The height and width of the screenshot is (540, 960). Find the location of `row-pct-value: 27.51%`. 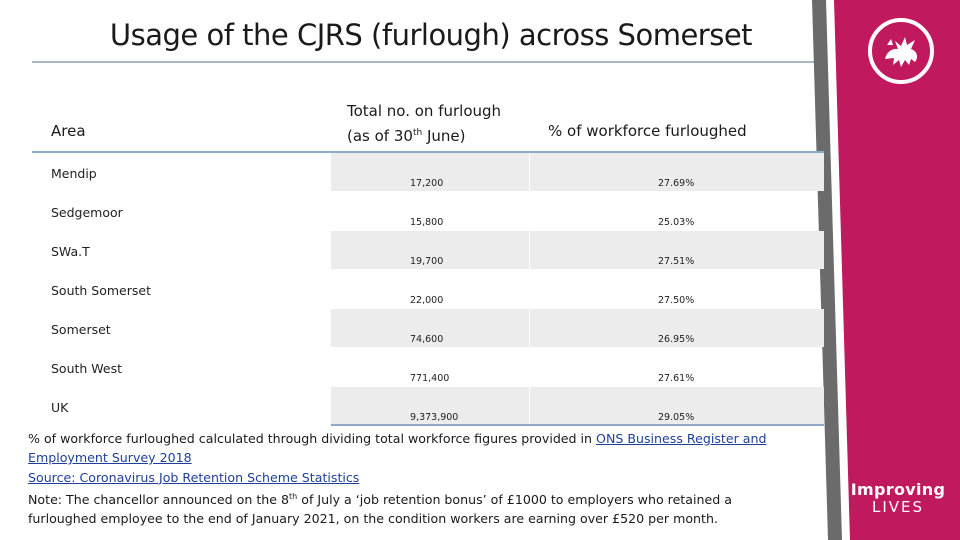

row-pct-value: 27.51% is located at coordinates (676, 261).